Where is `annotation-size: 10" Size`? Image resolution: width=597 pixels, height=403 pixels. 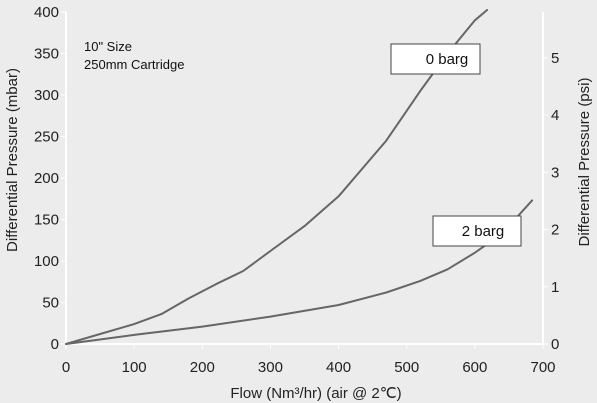 annotation-size: 10" Size is located at coordinates (108, 46).